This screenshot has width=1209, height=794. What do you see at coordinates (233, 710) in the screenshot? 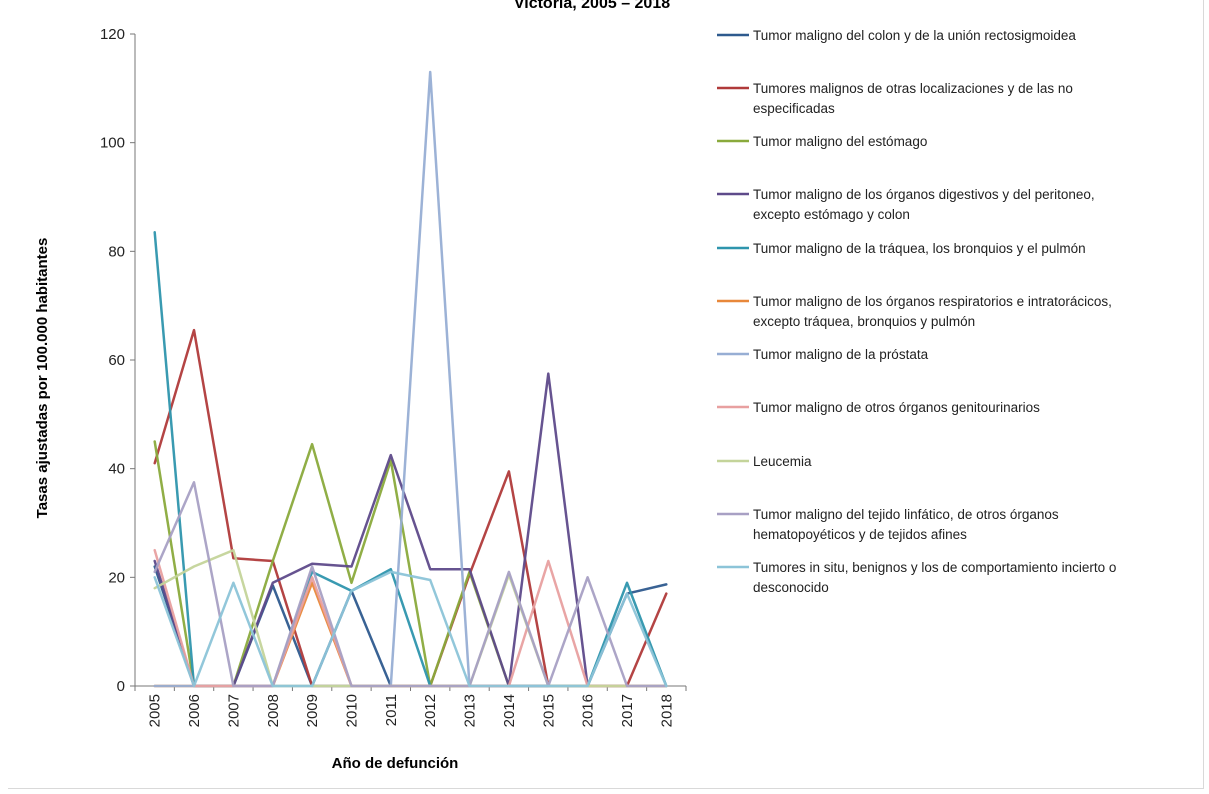
I see `x-tick-label: 2007` at bounding box center [233, 710].